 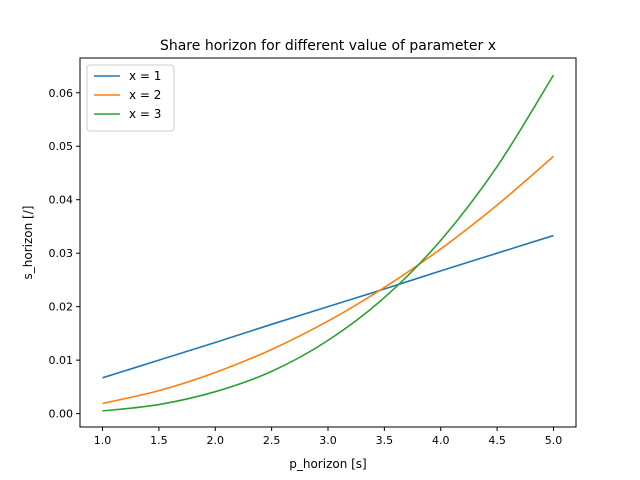 I want to click on legend-label: x = 3, so click(x=145, y=114).